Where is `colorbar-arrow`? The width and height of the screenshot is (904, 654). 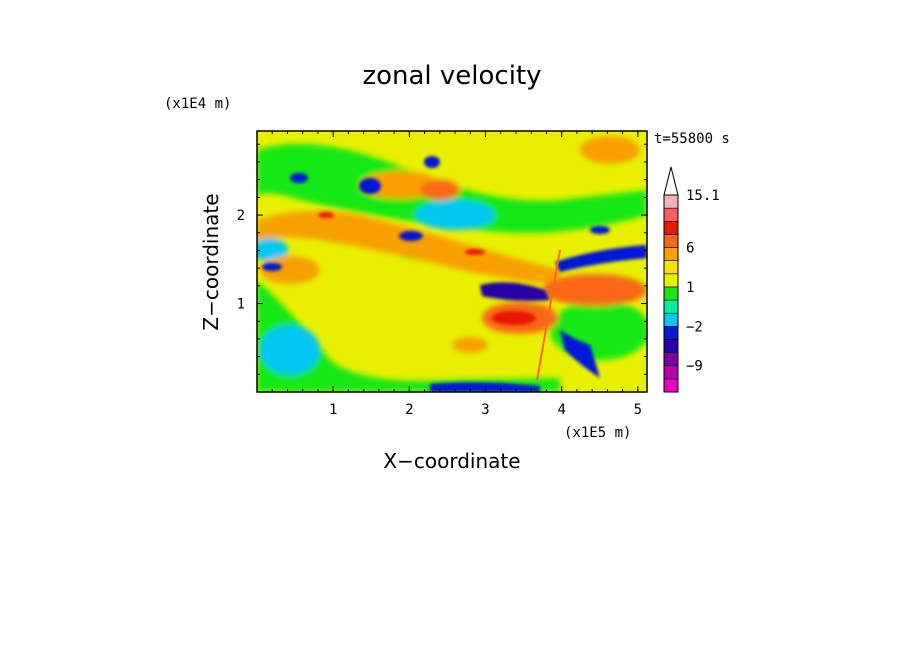 colorbar-arrow is located at coordinates (671, 181).